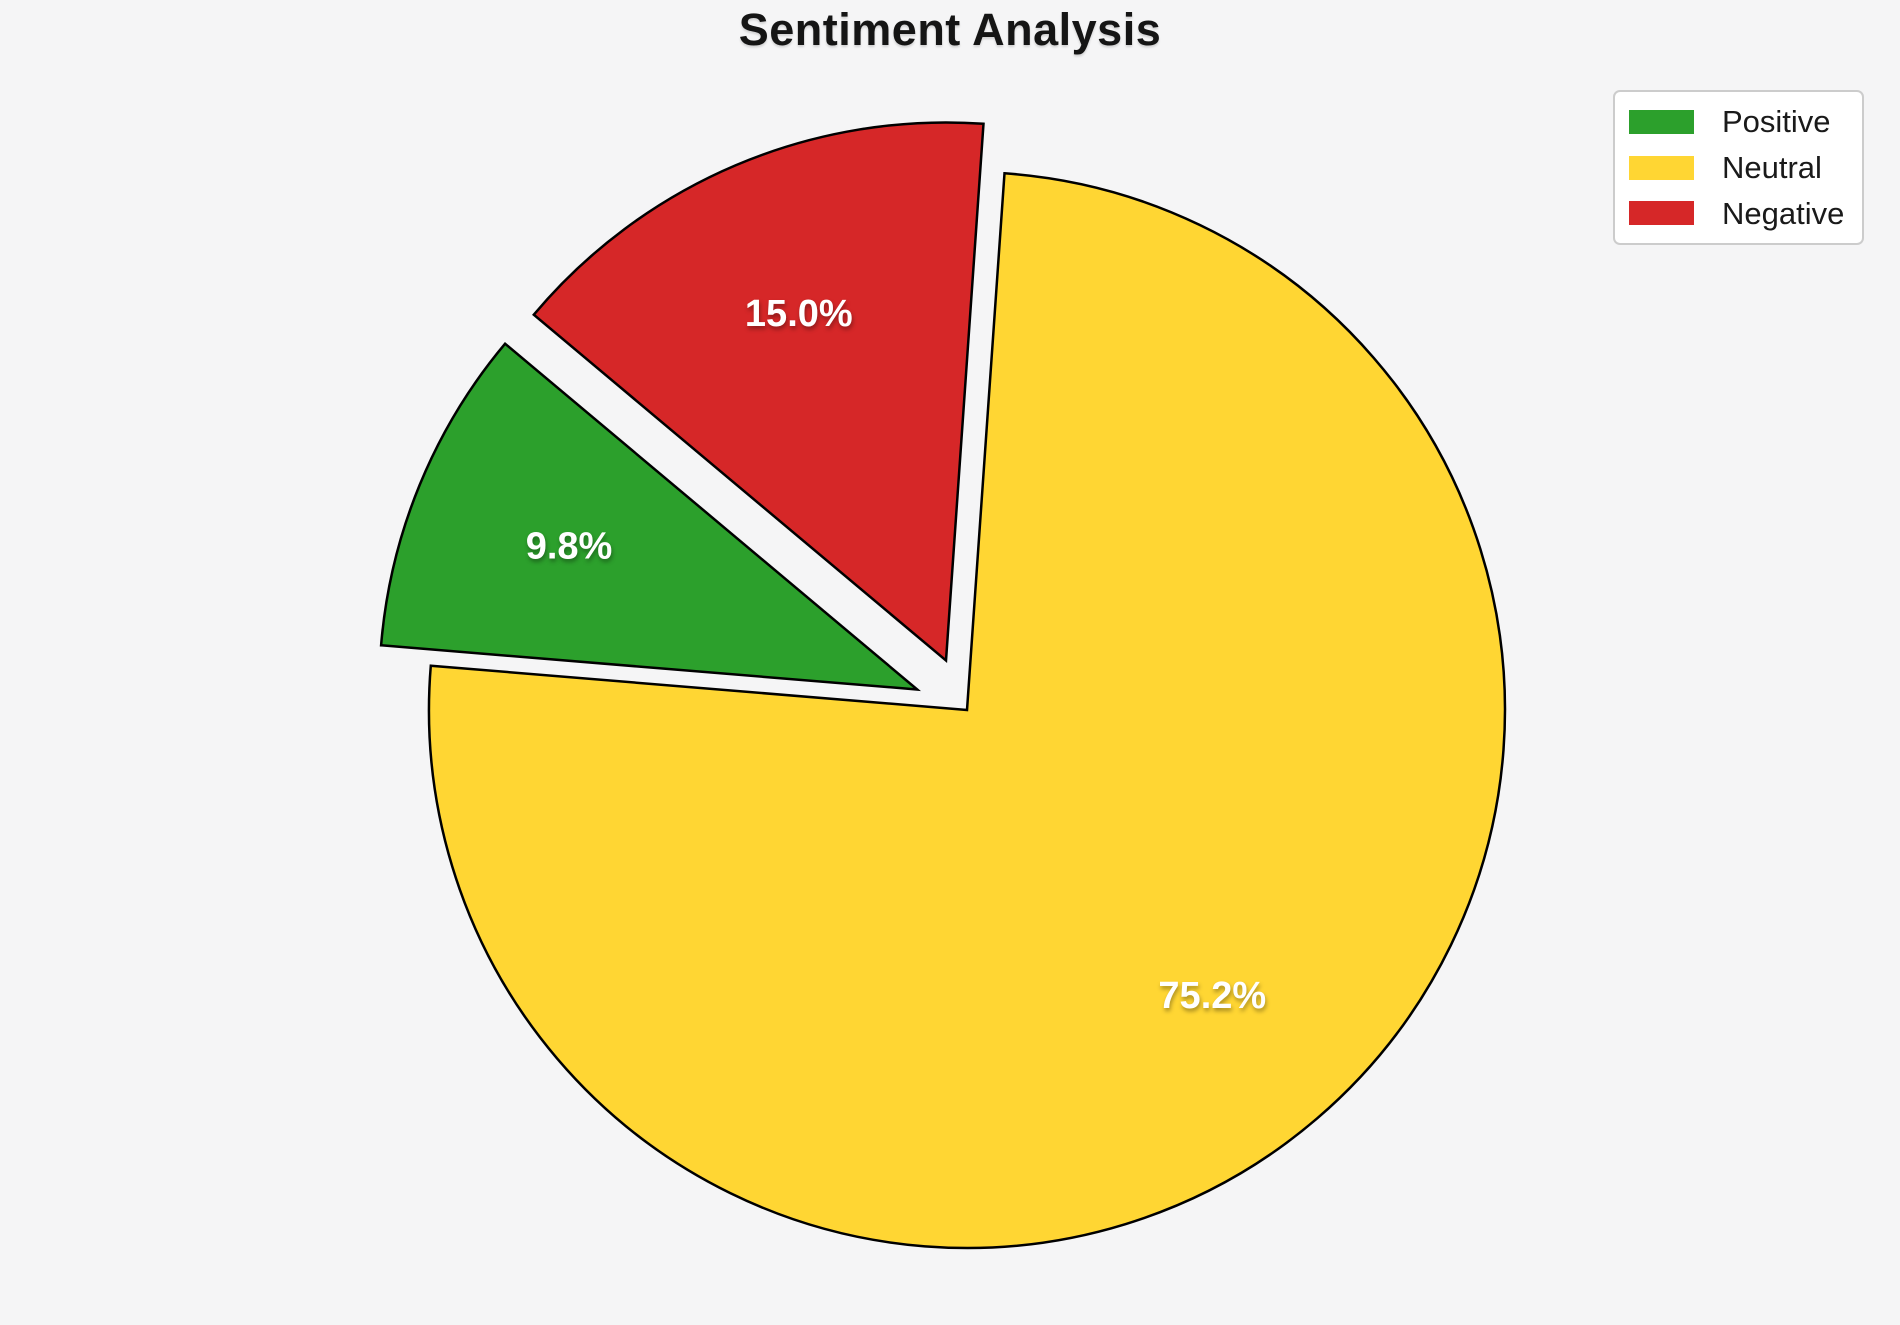  I want to click on pie-slice-negative, so click(758, 392).